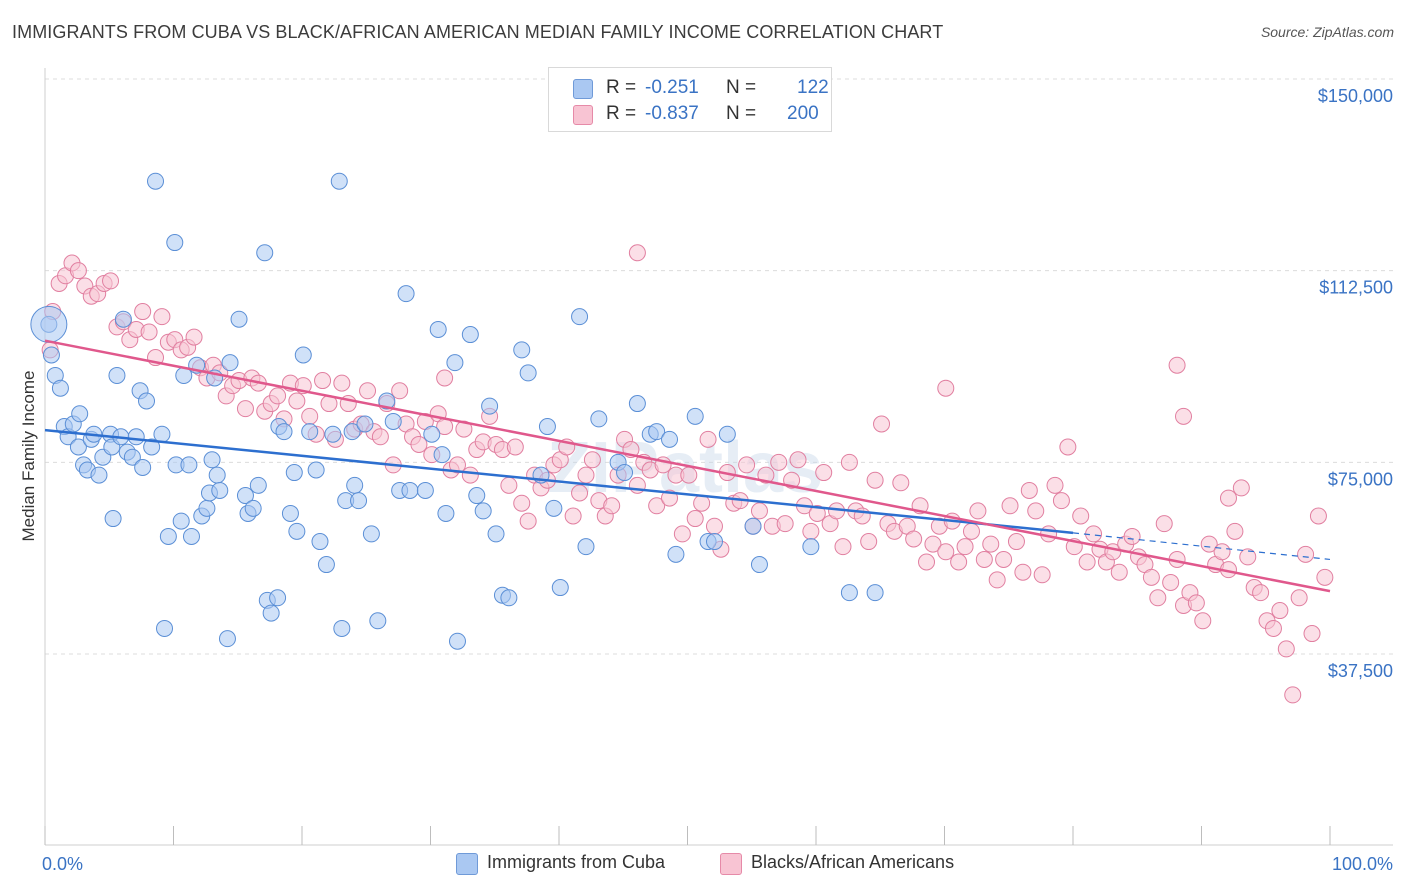  Describe the element at coordinates (49, 324) in the screenshot. I see `cuba-point-large` at that location.